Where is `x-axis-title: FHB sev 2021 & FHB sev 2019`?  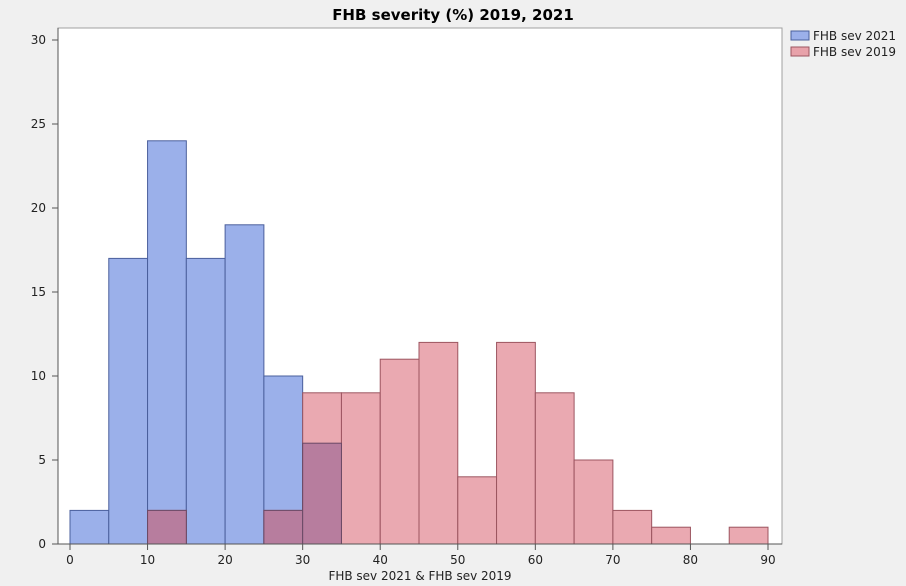 x-axis-title: FHB sev 2021 & FHB sev 2019 is located at coordinates (419, 576).